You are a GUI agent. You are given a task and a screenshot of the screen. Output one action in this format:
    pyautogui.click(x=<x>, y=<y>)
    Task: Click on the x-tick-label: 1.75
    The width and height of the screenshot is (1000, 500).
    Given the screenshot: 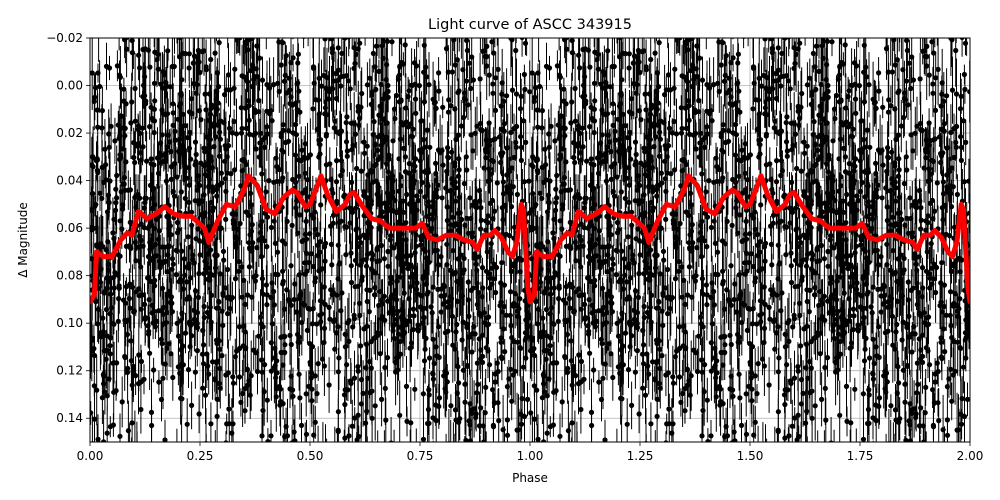 What is the action you would take?
    pyautogui.click(x=860, y=456)
    